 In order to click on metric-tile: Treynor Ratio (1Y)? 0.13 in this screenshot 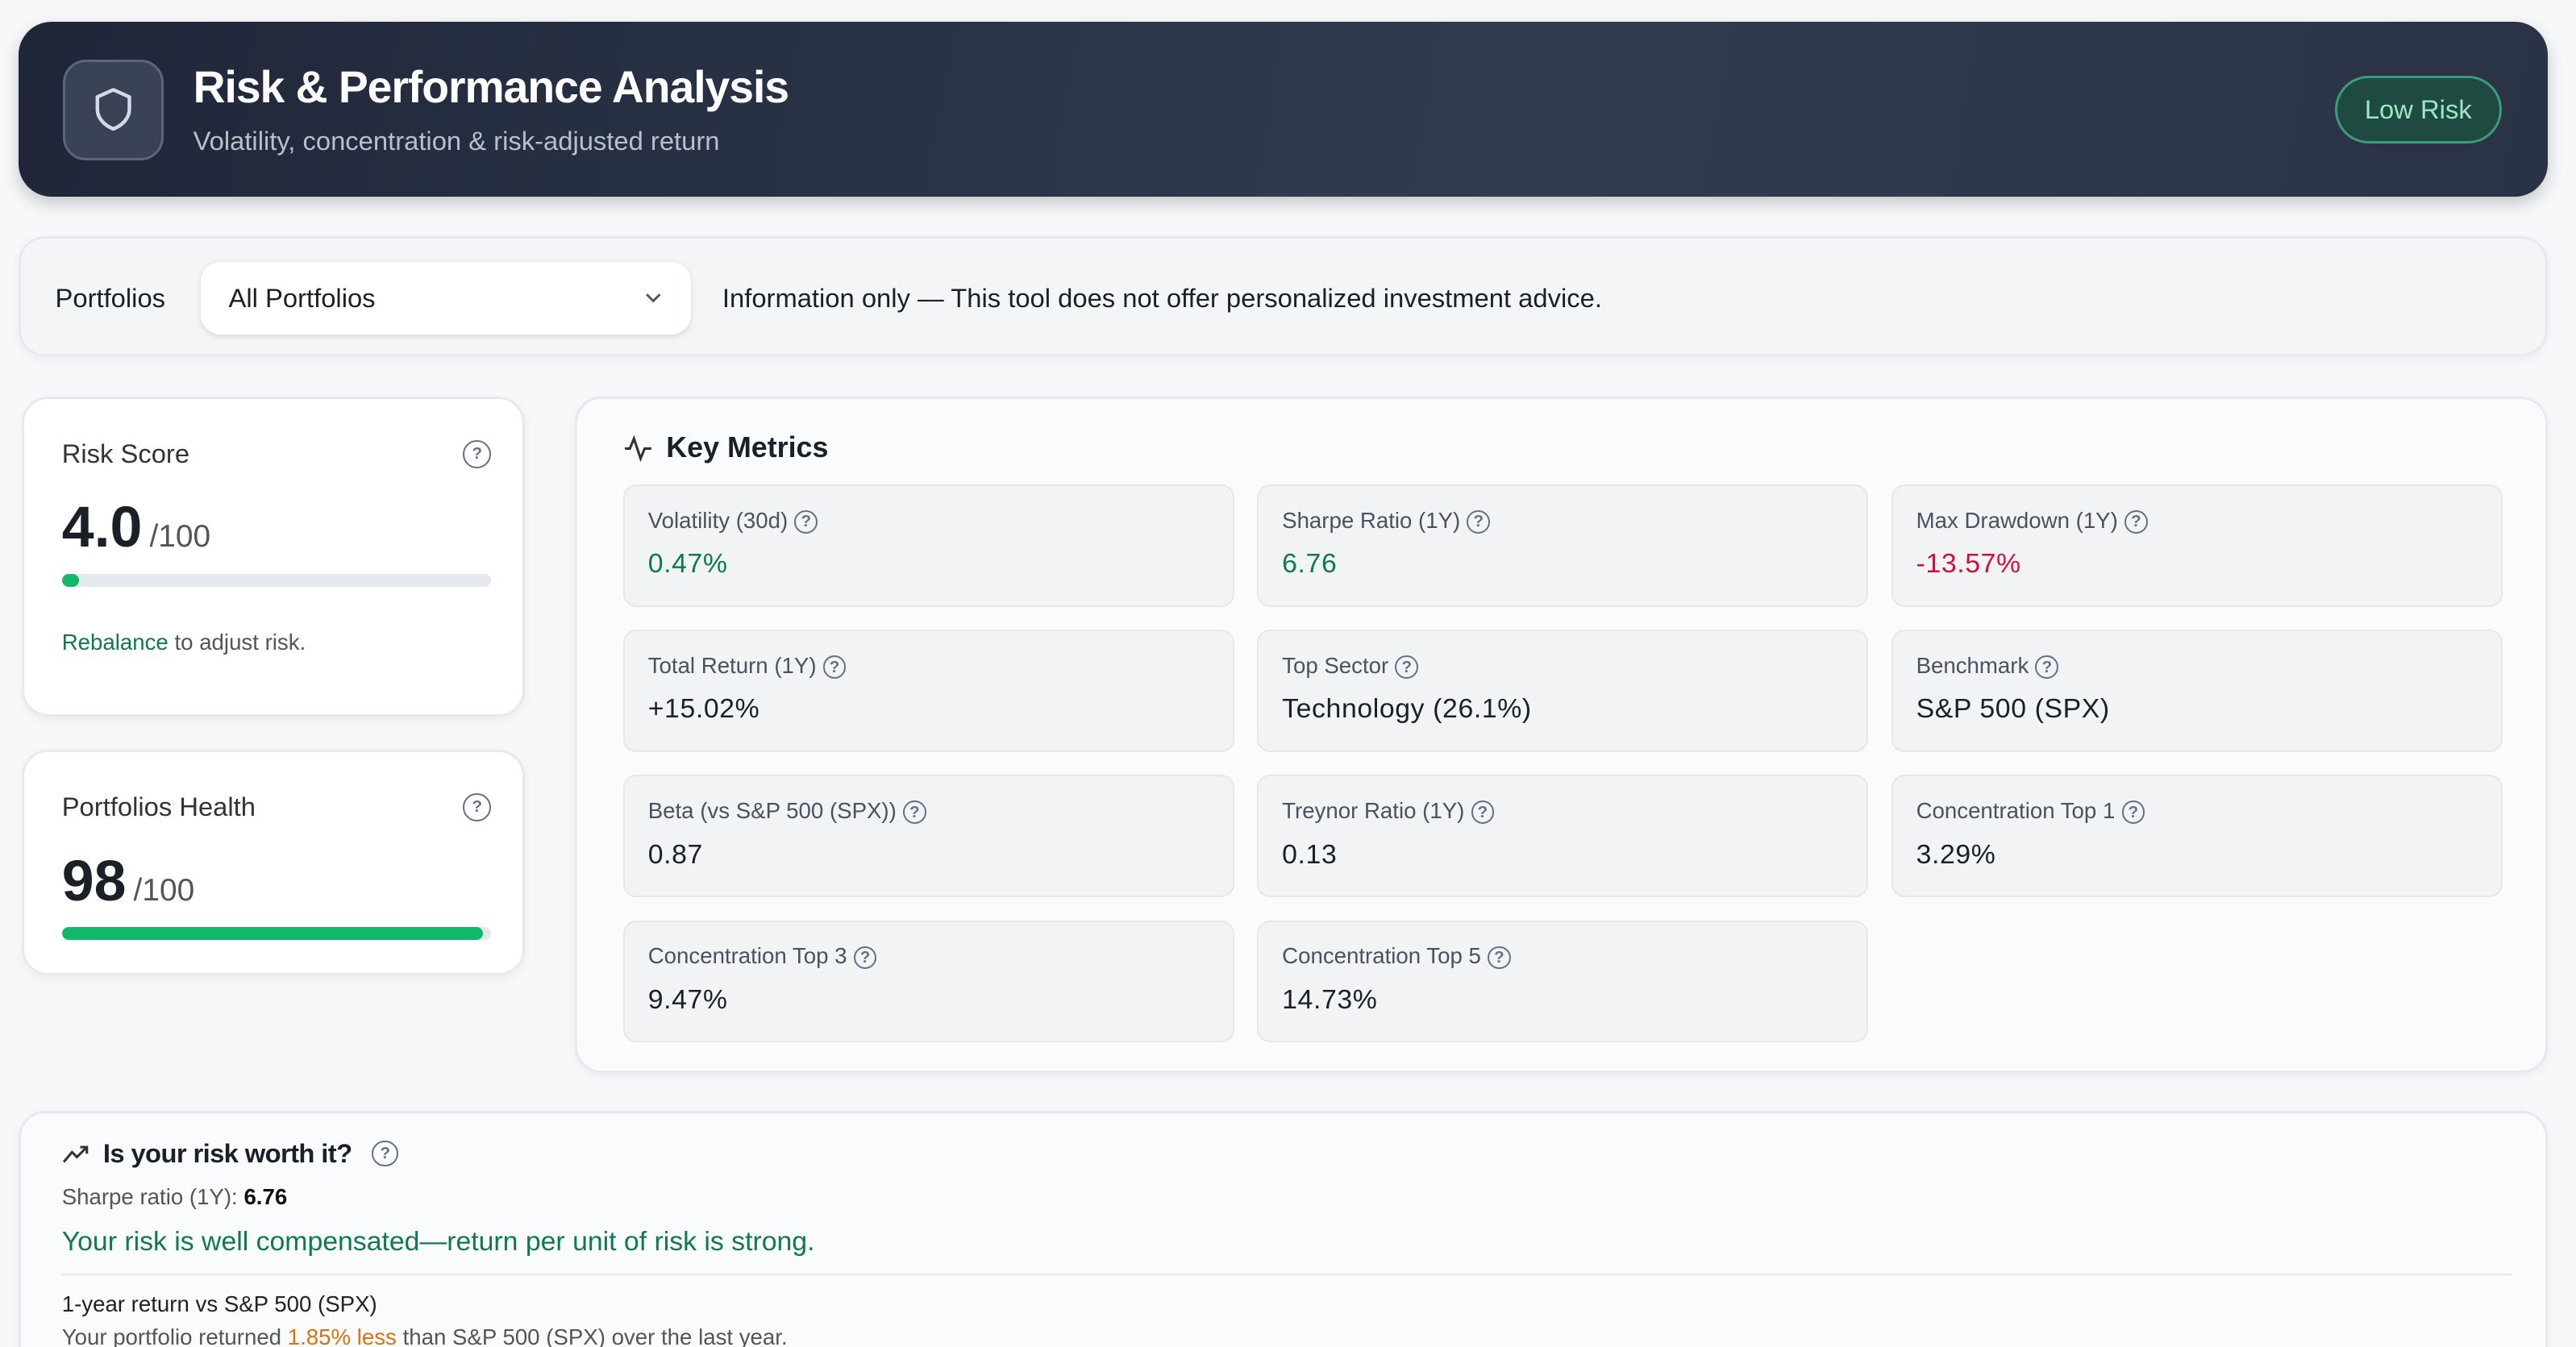, I will do `click(1563, 836)`.